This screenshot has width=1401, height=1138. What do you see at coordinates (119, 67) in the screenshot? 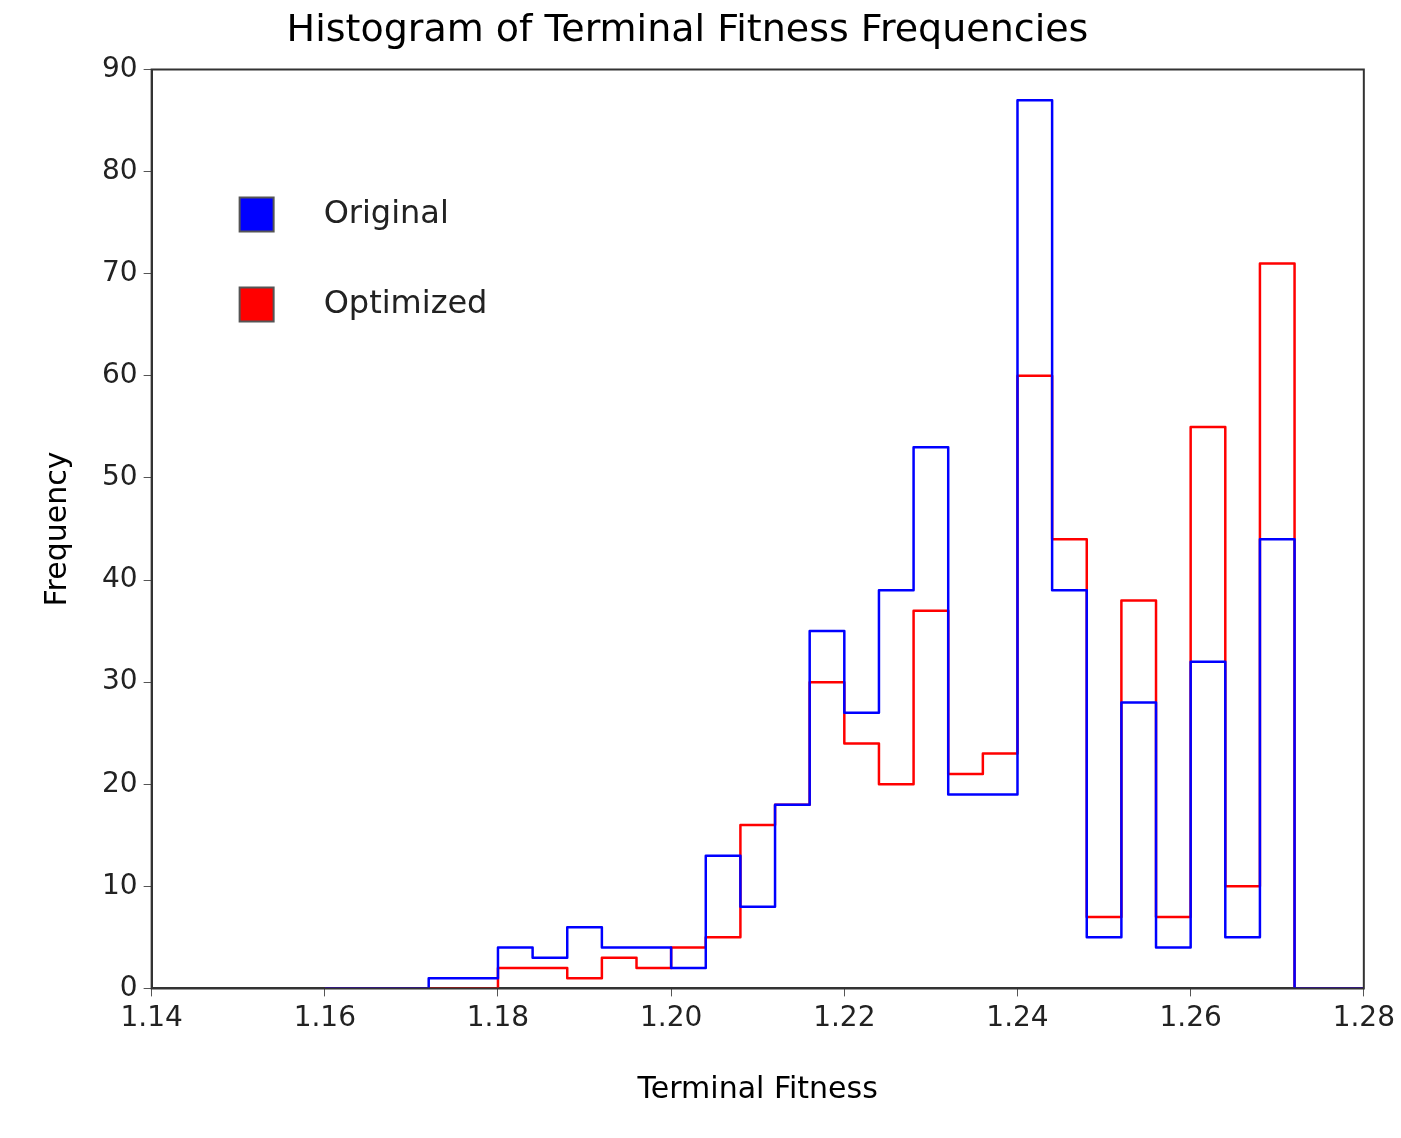
I see `y-tick-label: 90` at bounding box center [119, 67].